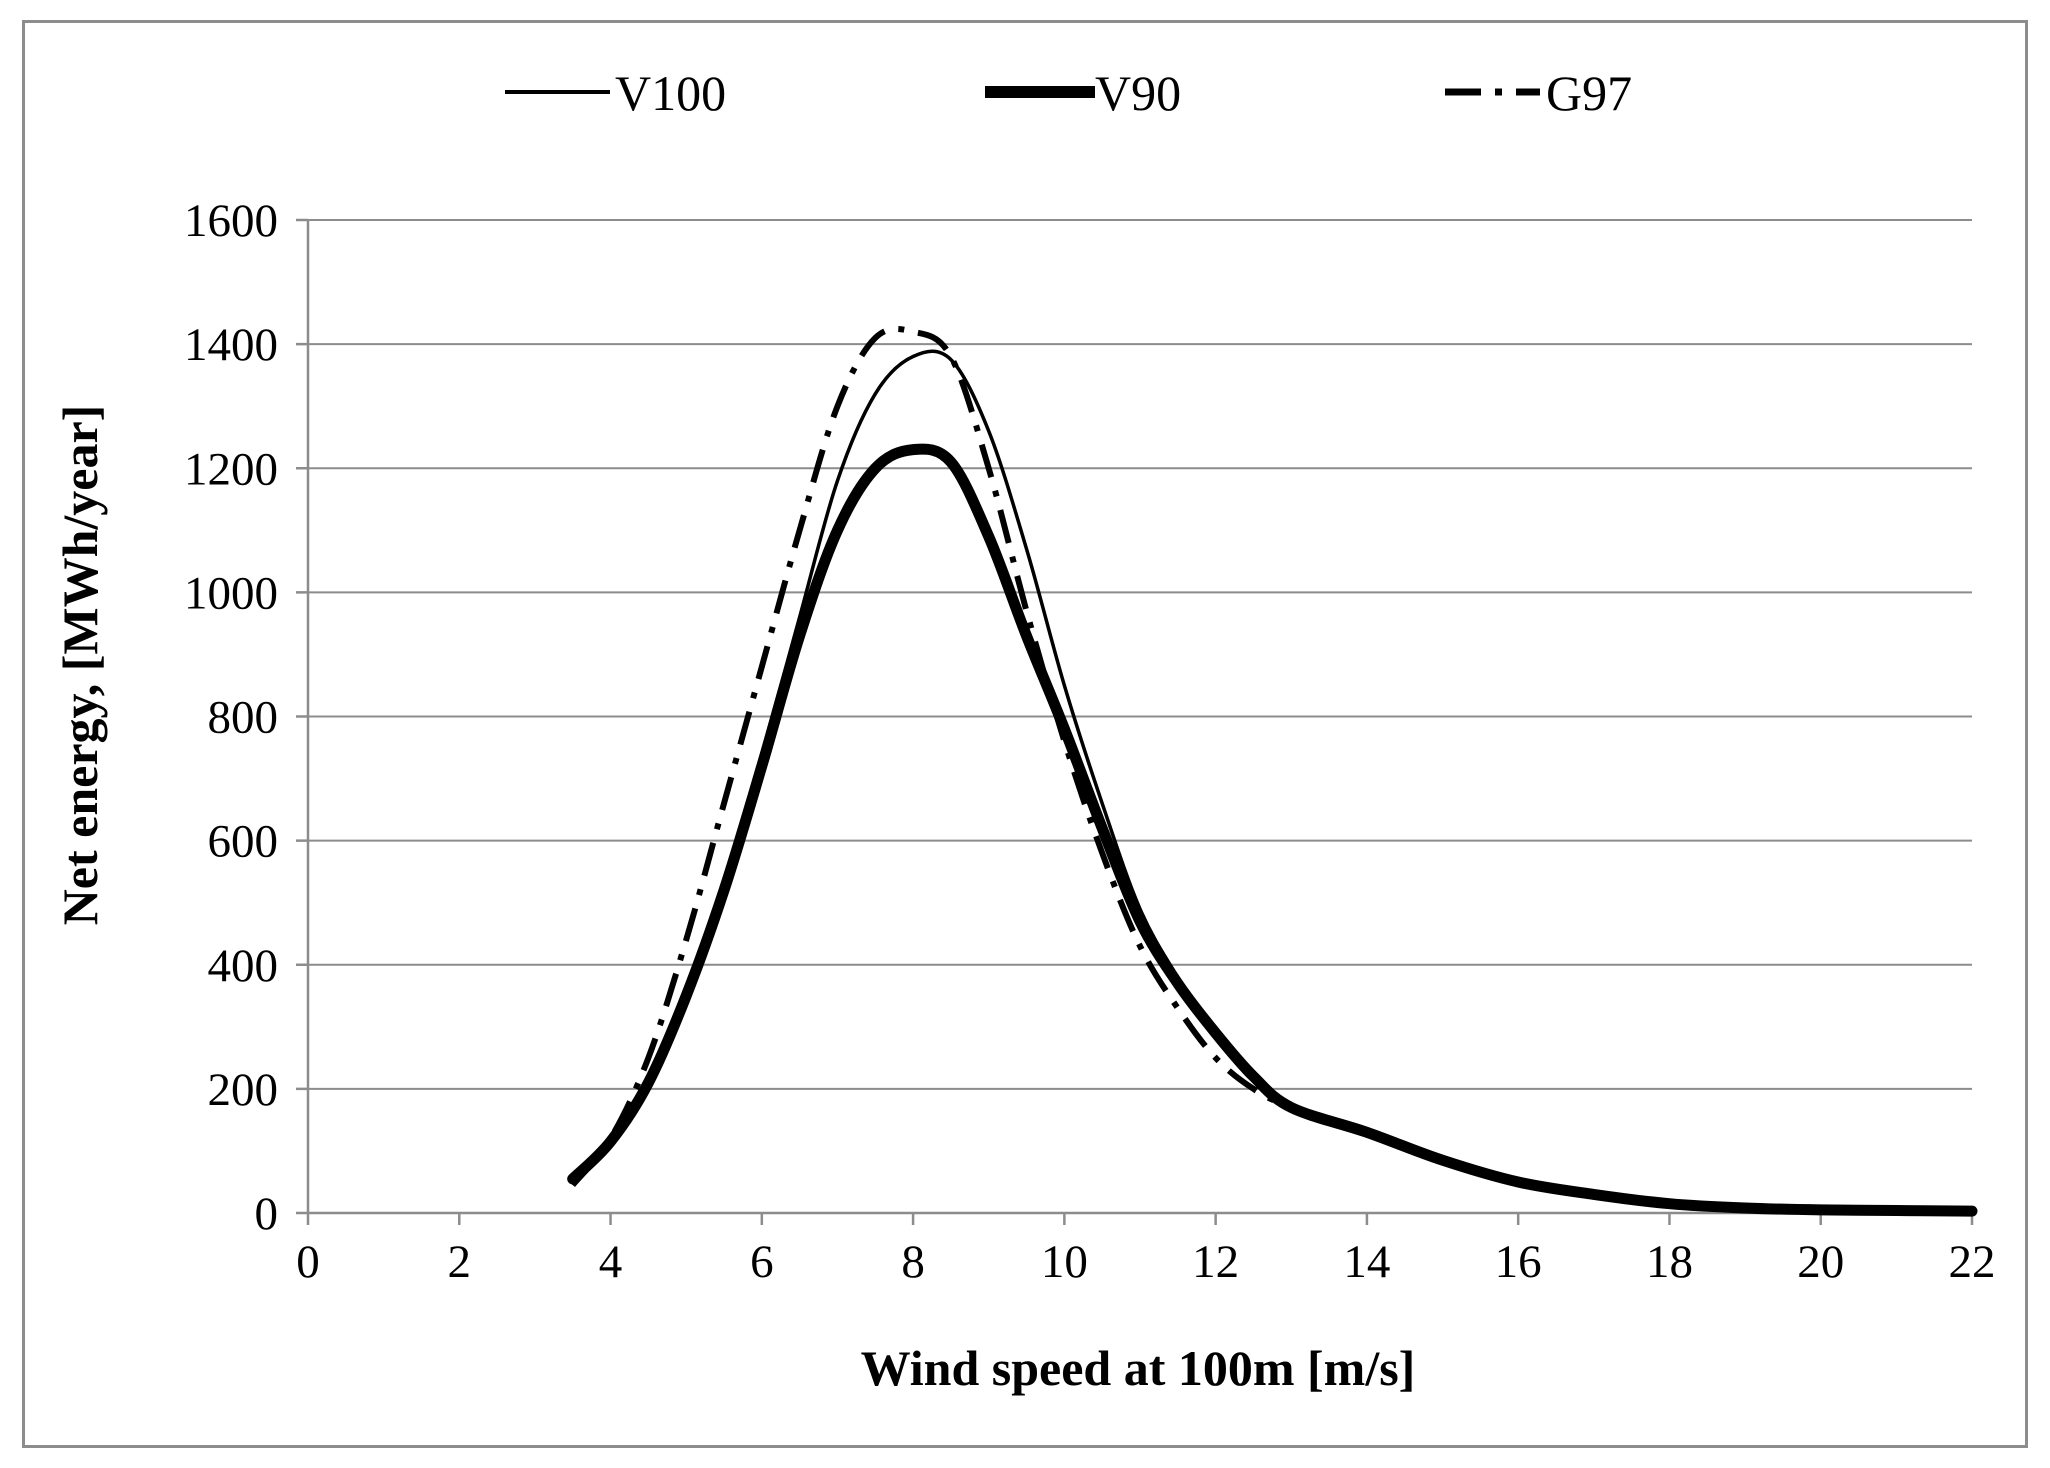 This screenshot has height=1468, width=2050. What do you see at coordinates (243, 1090) in the screenshot?
I see `y-tick-label-200: 200` at bounding box center [243, 1090].